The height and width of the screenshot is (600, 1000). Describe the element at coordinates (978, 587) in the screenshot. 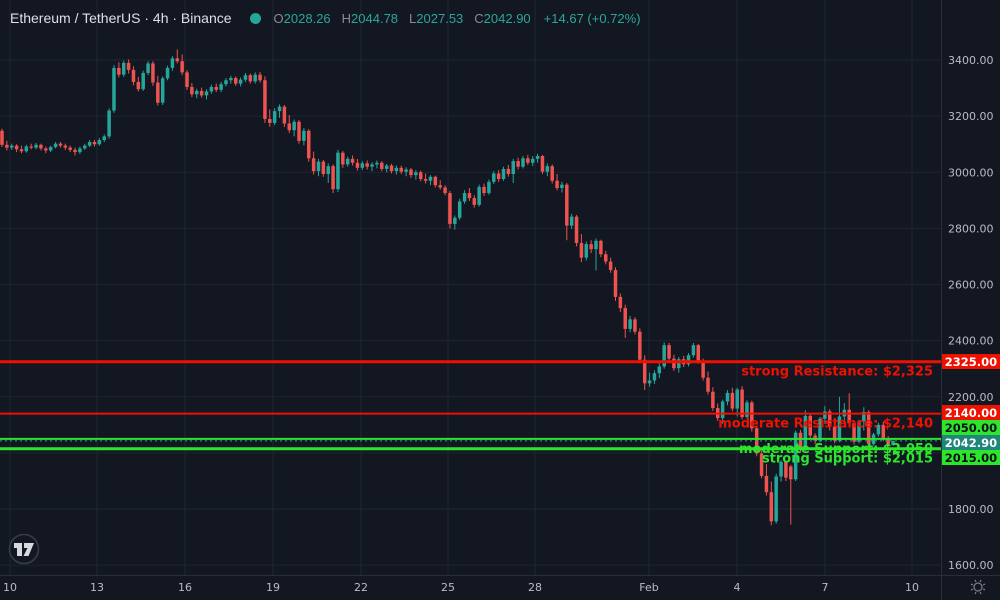

I see `settings-gear-icon` at that location.